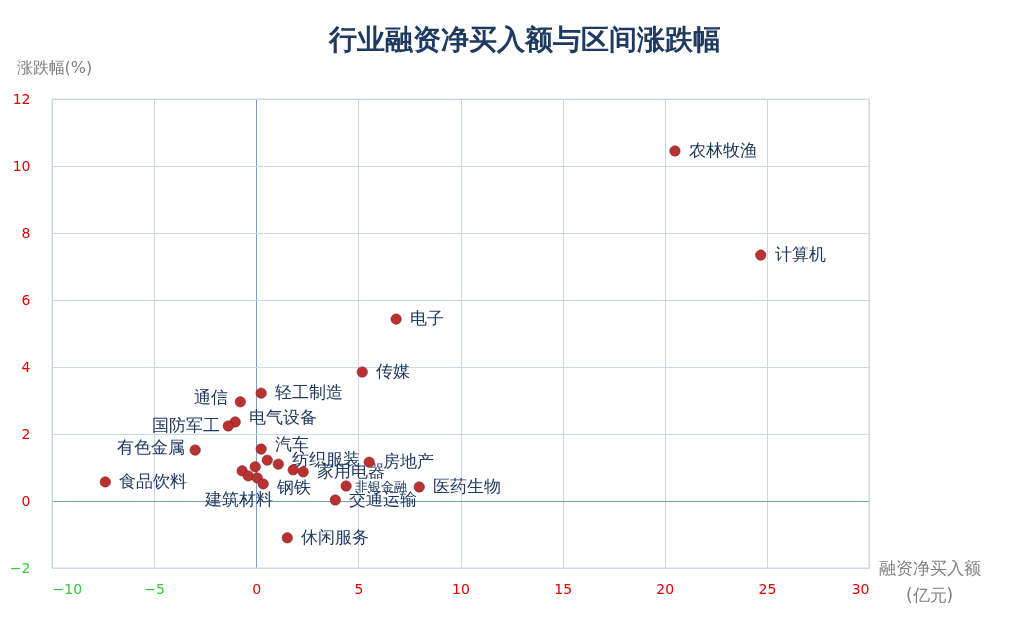 The image size is (1009, 617). What do you see at coordinates (26, 433) in the screenshot?
I see `y-tick-label: 2` at bounding box center [26, 433].